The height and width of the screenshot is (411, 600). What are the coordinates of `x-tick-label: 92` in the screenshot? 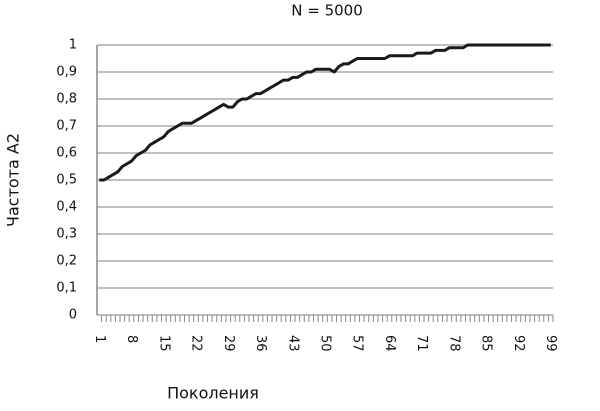 It's located at (518, 343).